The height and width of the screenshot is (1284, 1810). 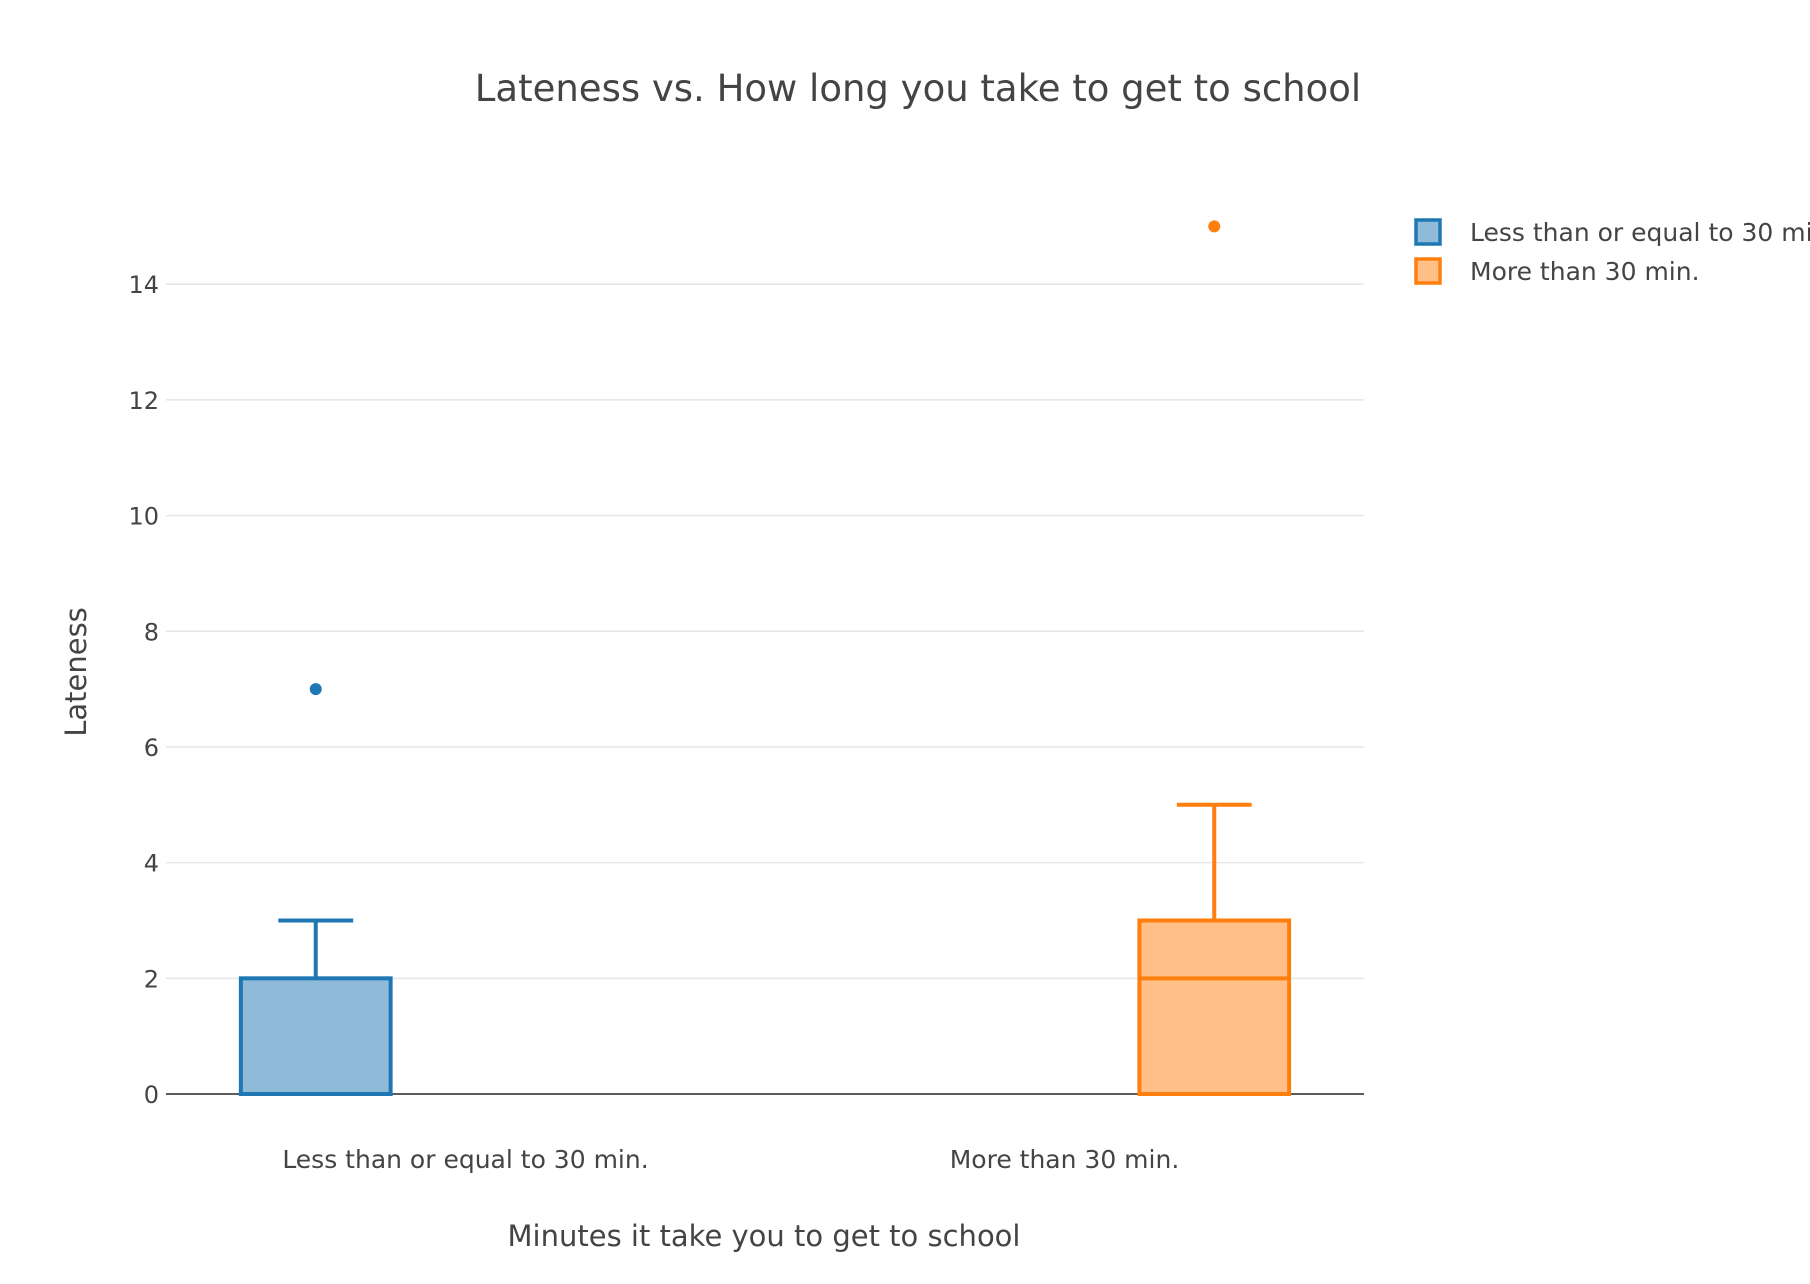 What do you see at coordinates (76, 672) in the screenshot?
I see `y-axis-title: Lateness` at bounding box center [76, 672].